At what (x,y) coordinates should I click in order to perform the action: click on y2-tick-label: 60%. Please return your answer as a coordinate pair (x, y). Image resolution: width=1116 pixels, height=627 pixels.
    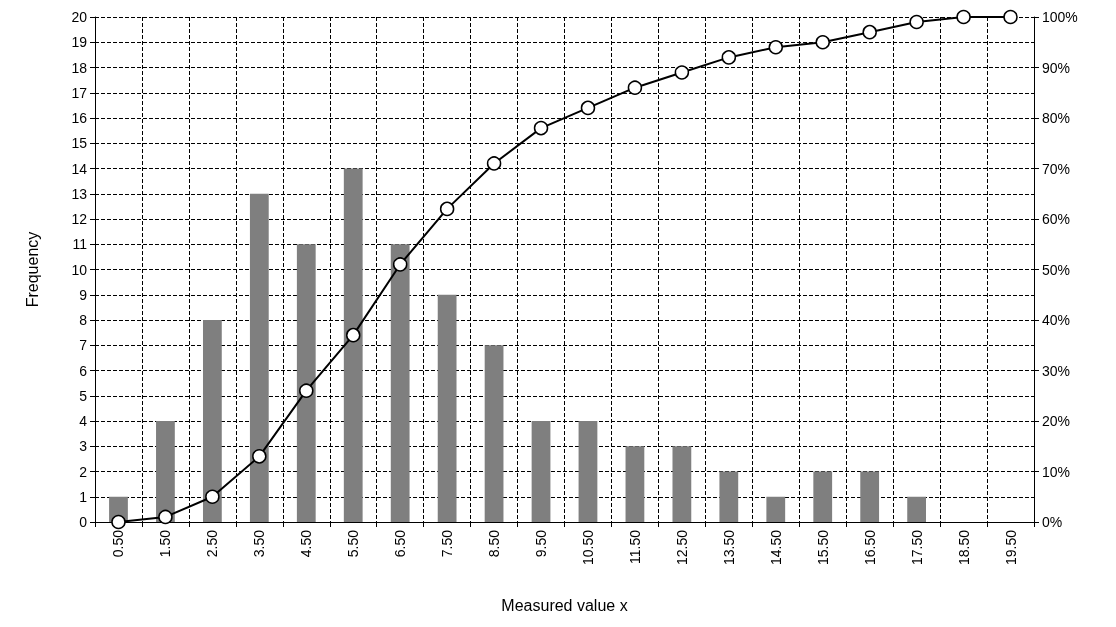
    Looking at the image, I should click on (1056, 219).